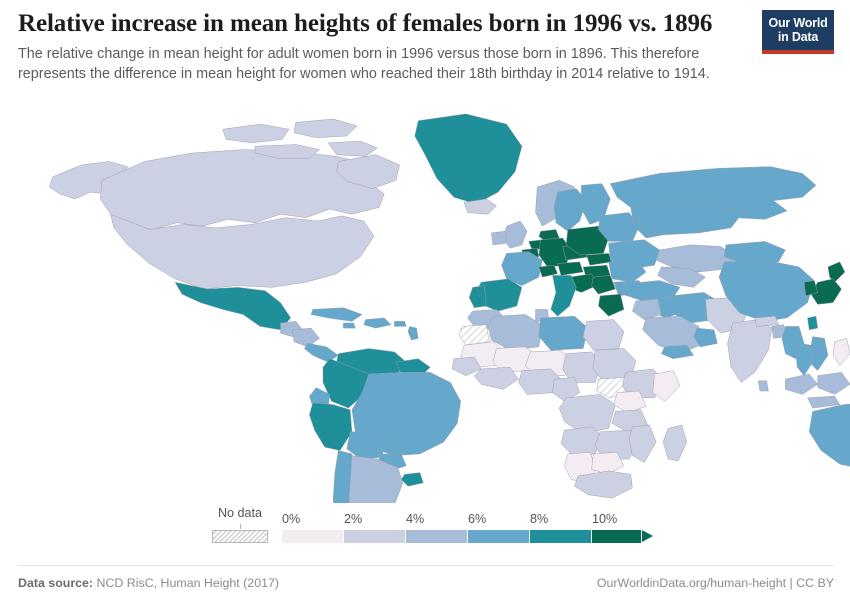 The height and width of the screenshot is (600, 850). Describe the element at coordinates (571, 269) in the screenshot. I see `country-austria` at that location.